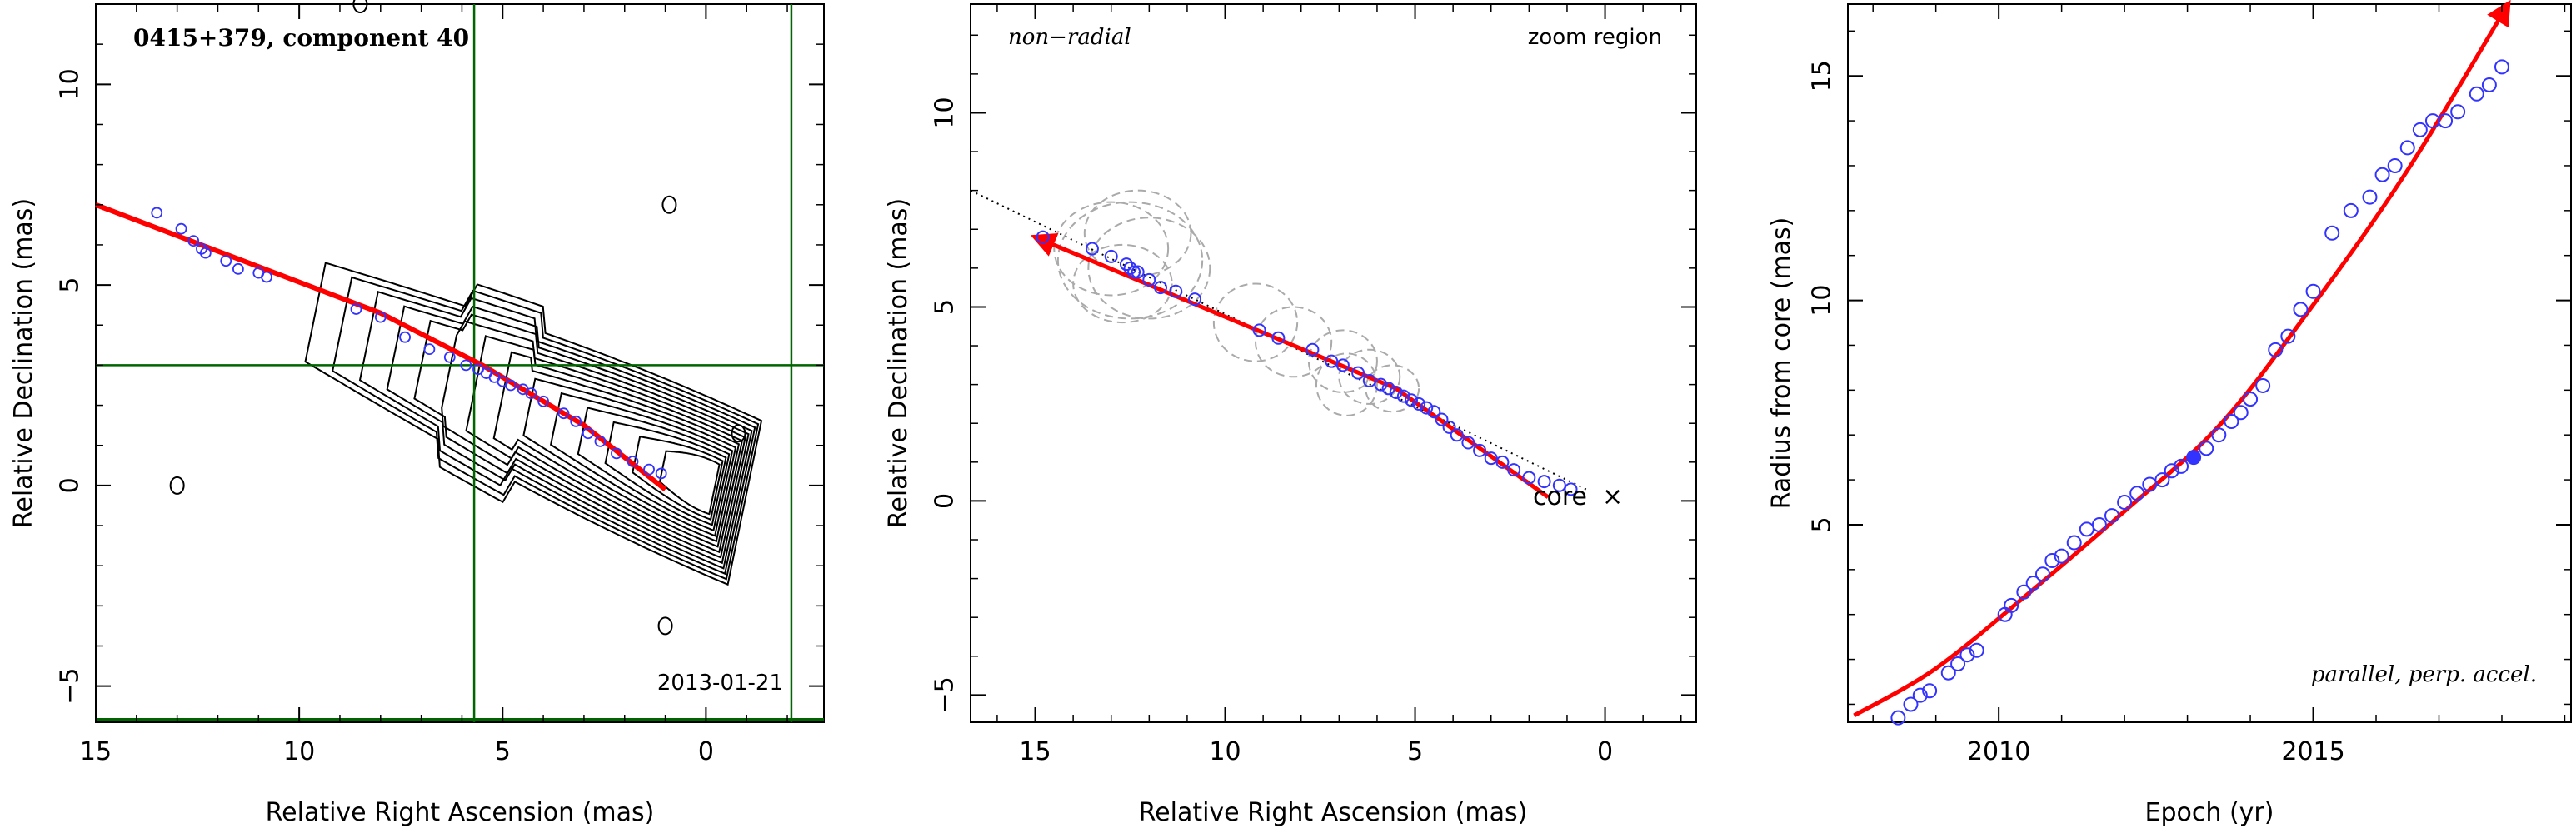 The image size is (2576, 833). I want to click on date-label: 2013-01-21, so click(720, 683).